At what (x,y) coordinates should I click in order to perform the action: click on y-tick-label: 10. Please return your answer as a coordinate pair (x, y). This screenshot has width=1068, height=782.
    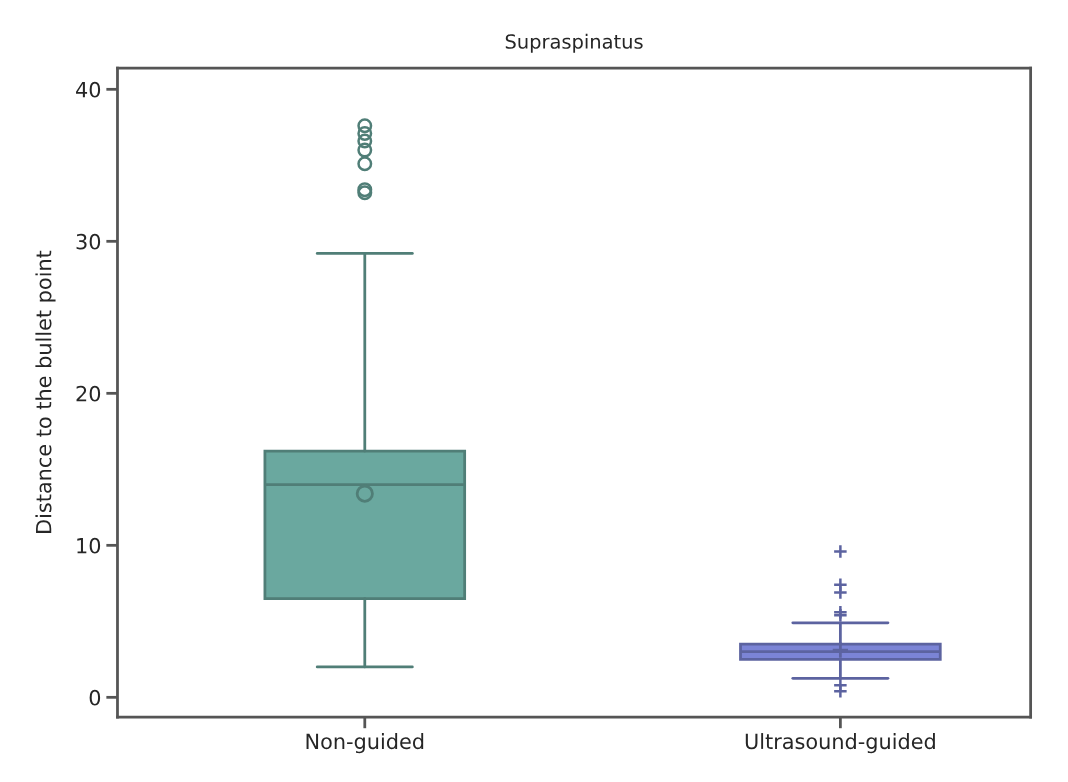
    Looking at the image, I should click on (89, 545).